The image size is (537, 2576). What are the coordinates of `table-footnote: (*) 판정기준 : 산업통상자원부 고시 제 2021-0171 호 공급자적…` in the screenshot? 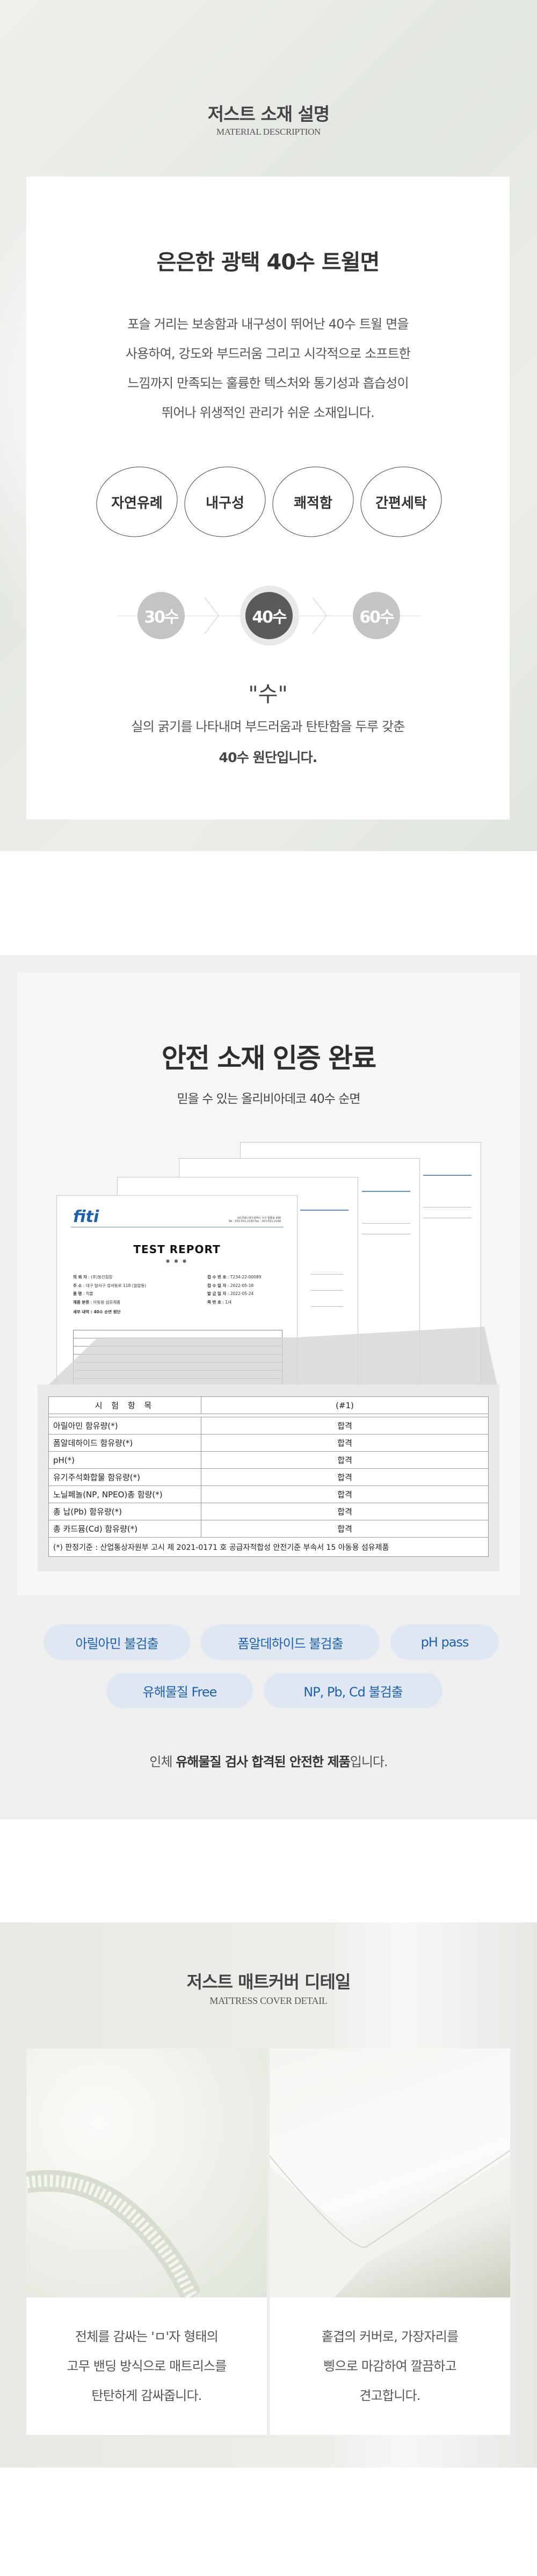 It's located at (268, 1547).